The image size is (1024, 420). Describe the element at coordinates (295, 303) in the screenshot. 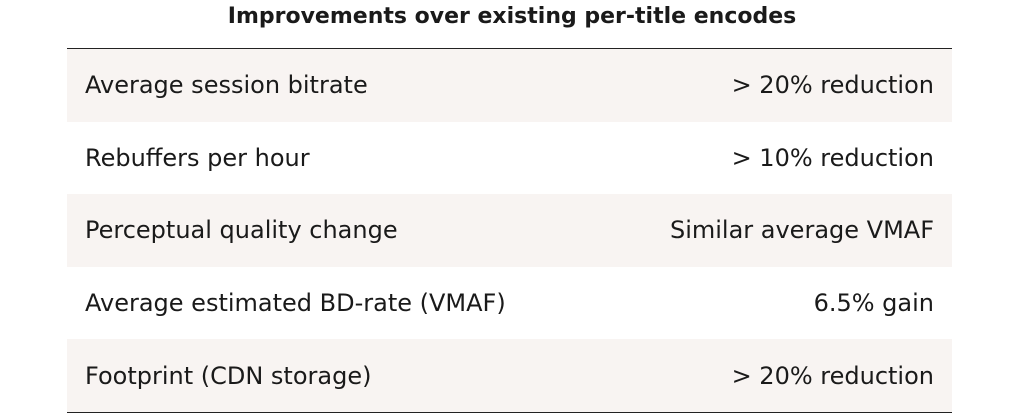

I see `row-label: Average estimated BD-rate (VMAF)` at that location.